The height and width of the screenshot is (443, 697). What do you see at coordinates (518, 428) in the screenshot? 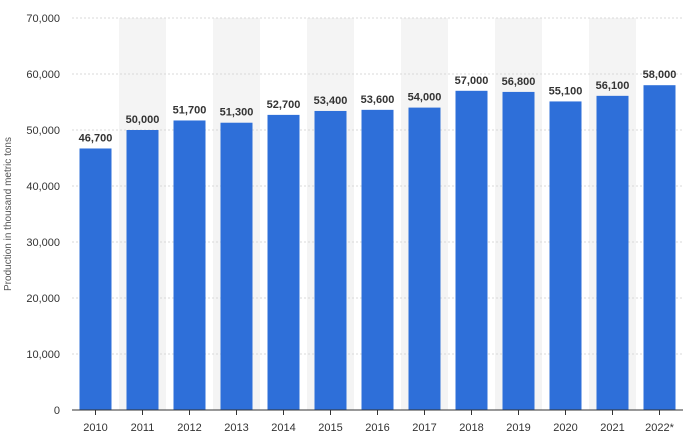
I see `x-tick-label: 2019` at bounding box center [518, 428].